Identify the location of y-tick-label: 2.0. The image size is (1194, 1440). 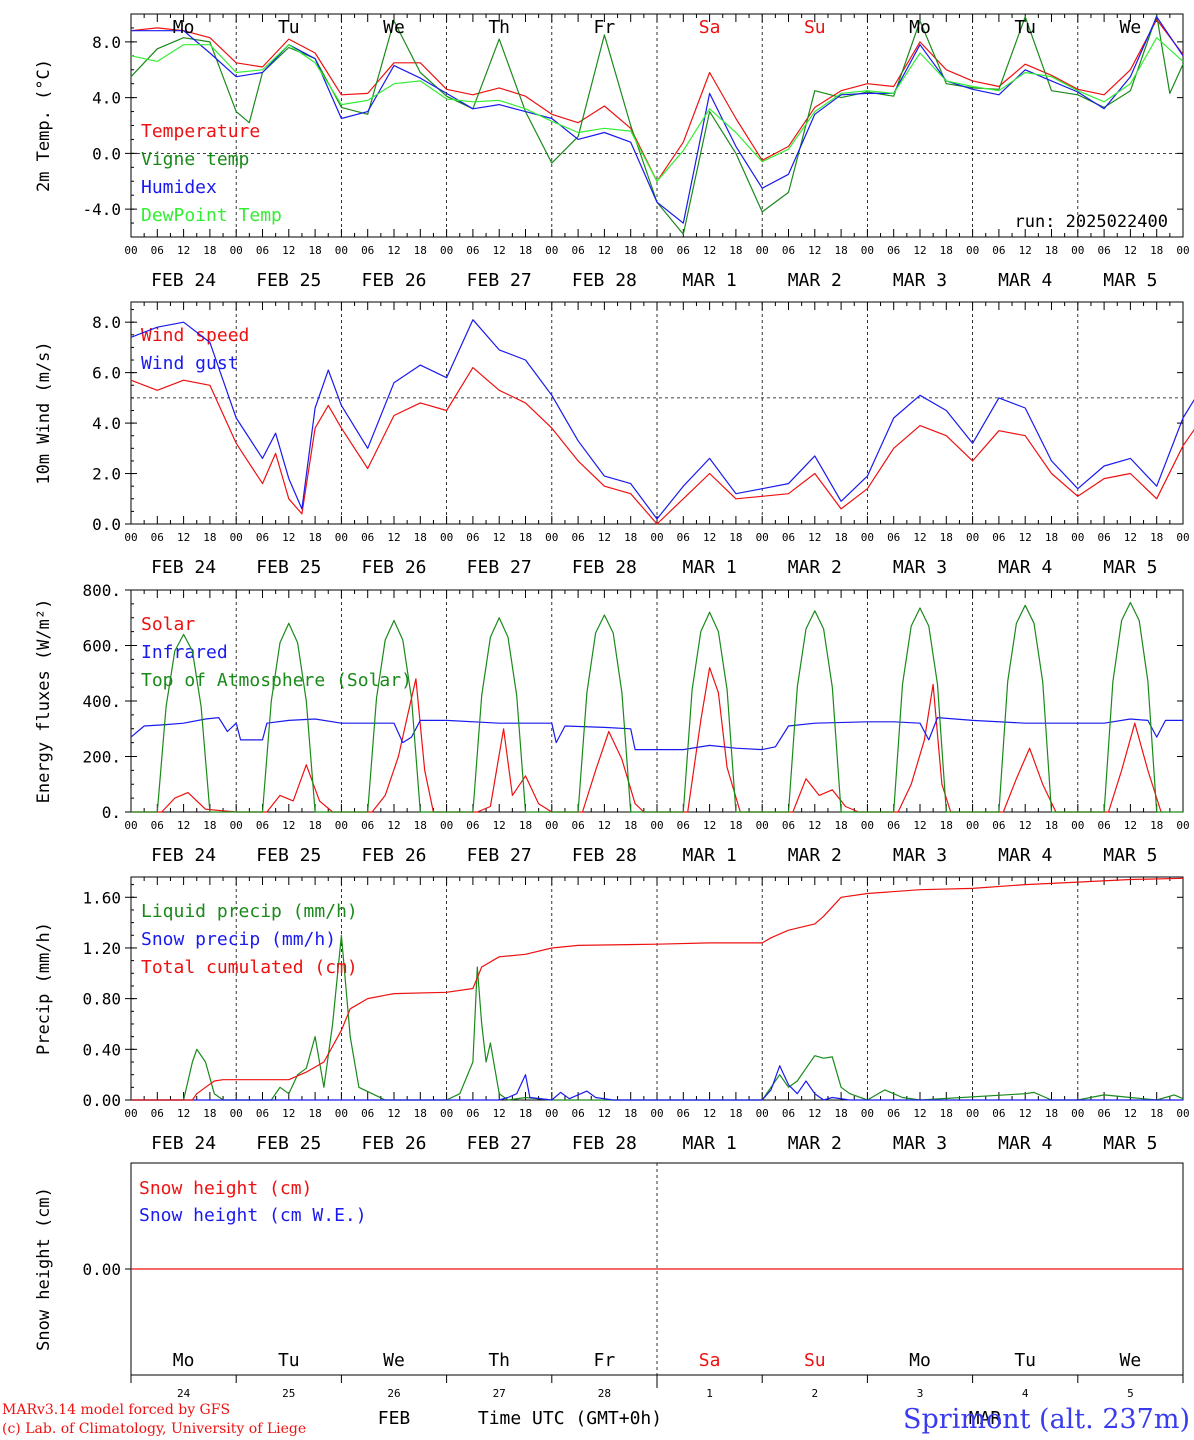
(106, 474).